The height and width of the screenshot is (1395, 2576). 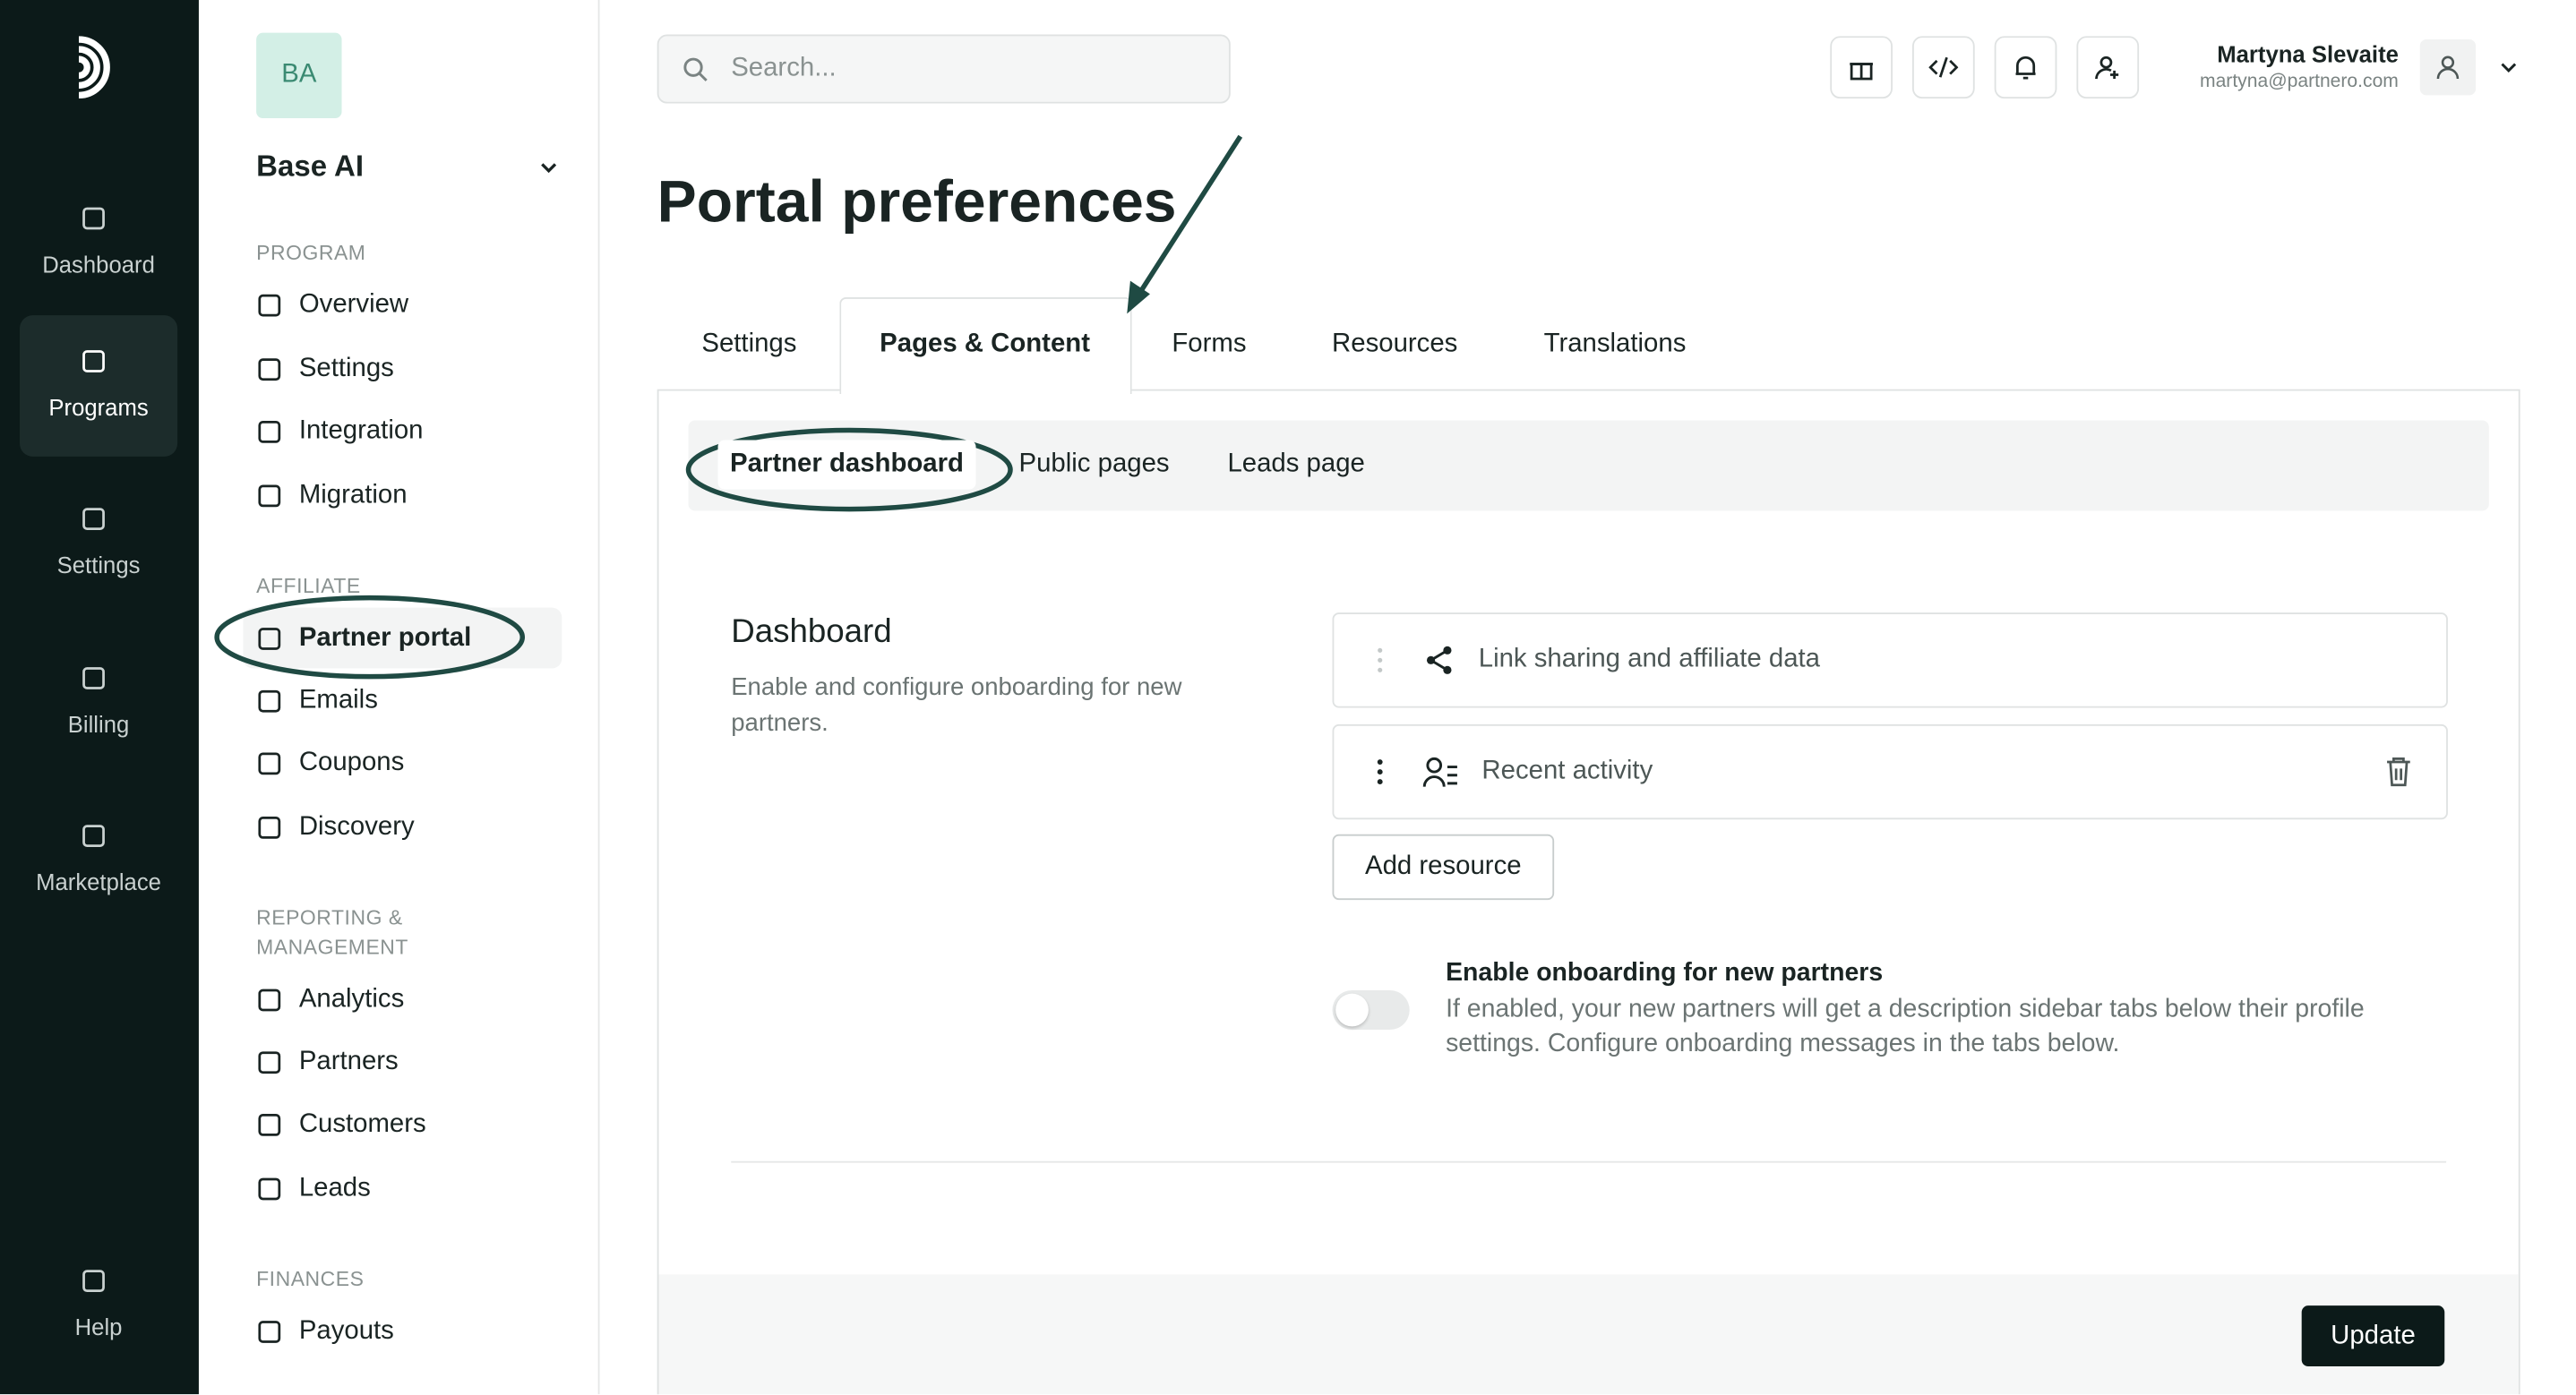 What do you see at coordinates (2108, 67) in the screenshot?
I see `invite-button` at bounding box center [2108, 67].